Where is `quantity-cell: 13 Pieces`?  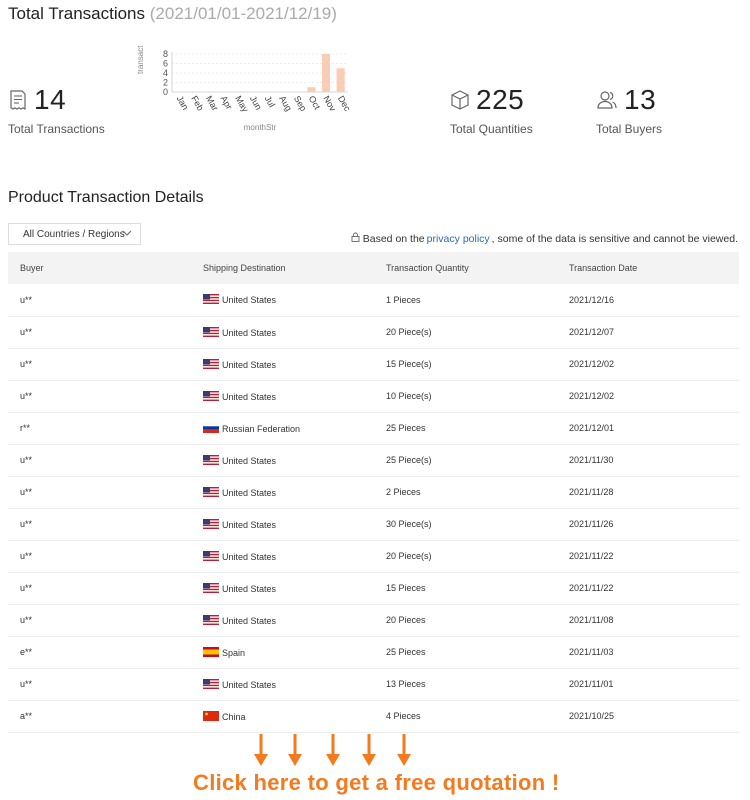
quantity-cell: 13 Pieces is located at coordinates (406, 684).